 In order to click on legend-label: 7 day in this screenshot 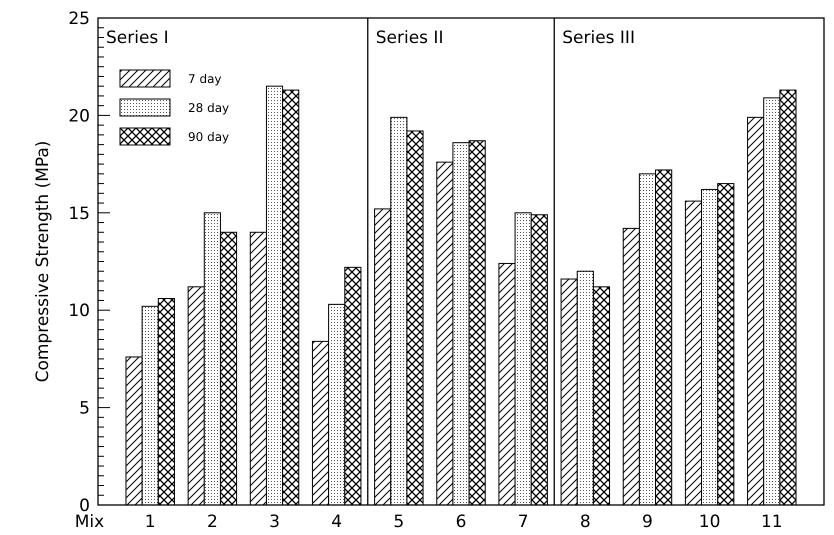, I will do `click(205, 79)`.